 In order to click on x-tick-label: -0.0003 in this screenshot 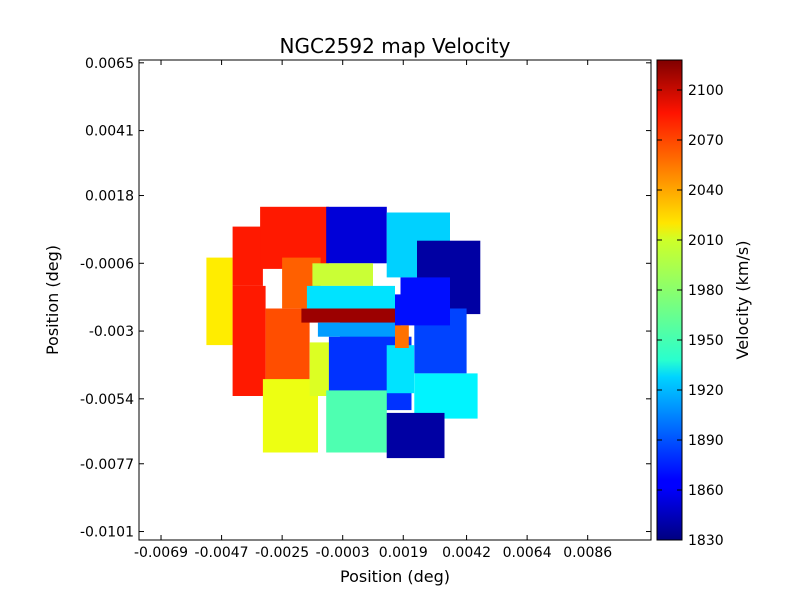, I will do `click(343, 553)`.